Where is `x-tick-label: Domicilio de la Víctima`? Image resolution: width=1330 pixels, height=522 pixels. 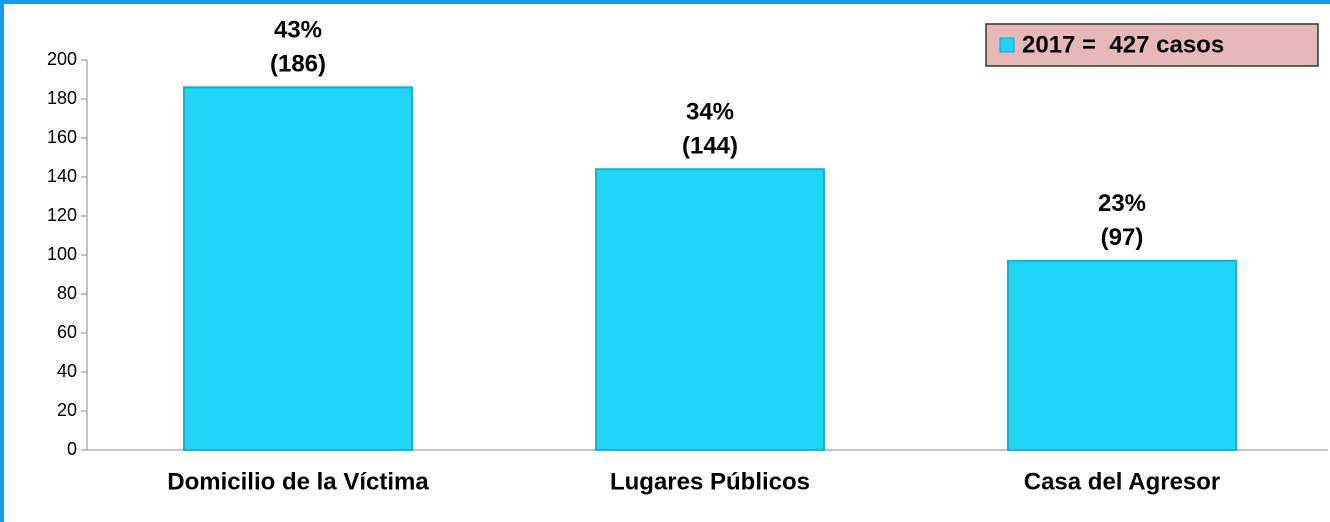
x-tick-label: Domicilio de la Víctima is located at coordinates (298, 481).